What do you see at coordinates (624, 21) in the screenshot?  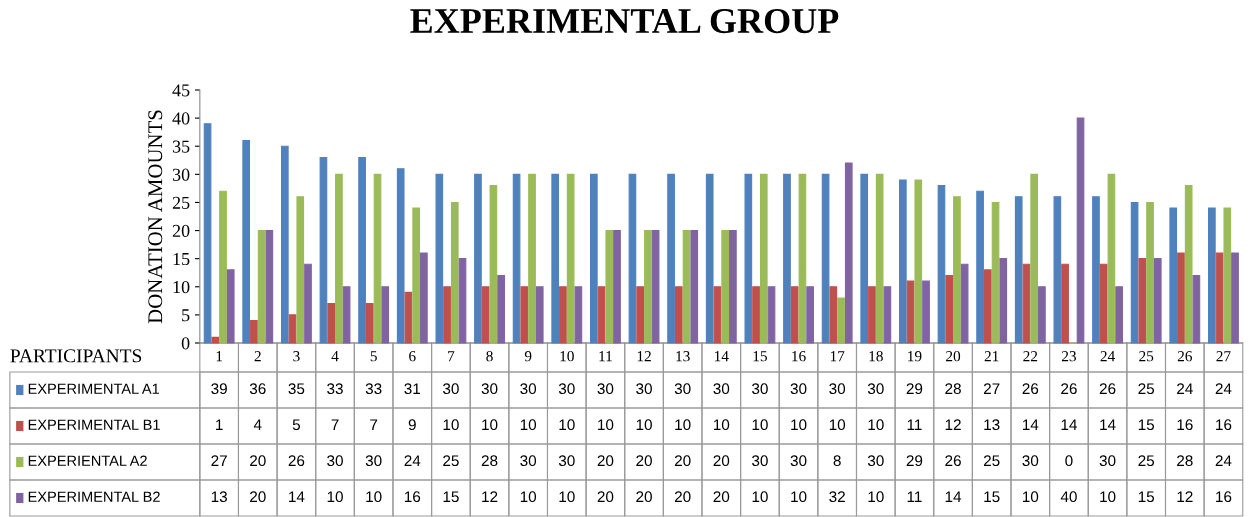 I see `chart-title: EXPERIMENTAL GROUP` at bounding box center [624, 21].